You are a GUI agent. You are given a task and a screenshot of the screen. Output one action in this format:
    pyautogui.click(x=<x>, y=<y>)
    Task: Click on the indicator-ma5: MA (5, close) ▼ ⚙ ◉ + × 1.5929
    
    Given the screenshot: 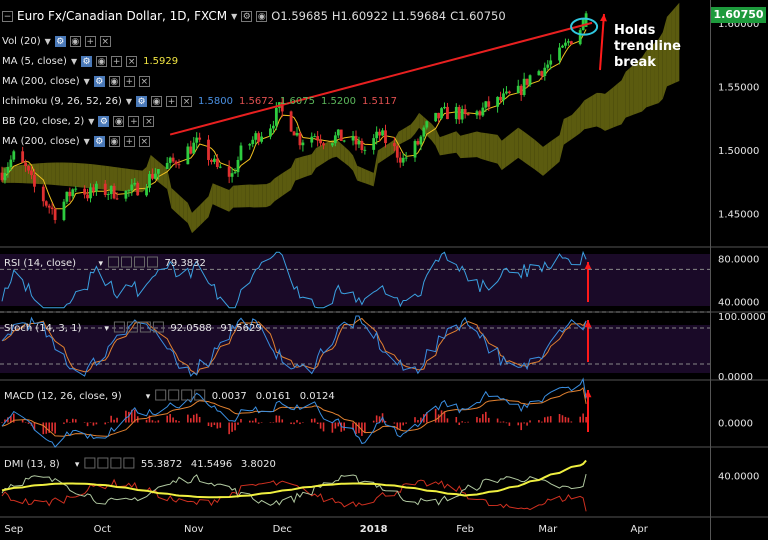 What is the action you would take?
    pyautogui.click(x=90, y=61)
    